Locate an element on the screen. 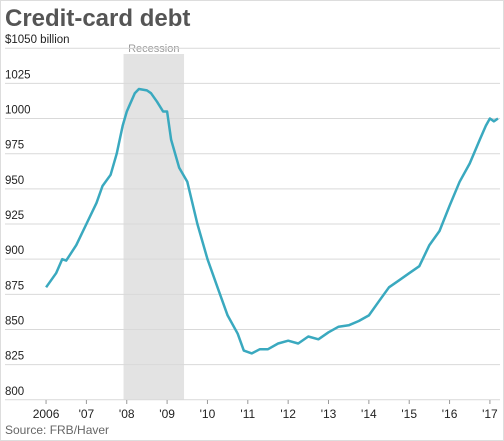 This screenshot has height=441, width=504. y-tick-label: 1000 is located at coordinates (18, 111).